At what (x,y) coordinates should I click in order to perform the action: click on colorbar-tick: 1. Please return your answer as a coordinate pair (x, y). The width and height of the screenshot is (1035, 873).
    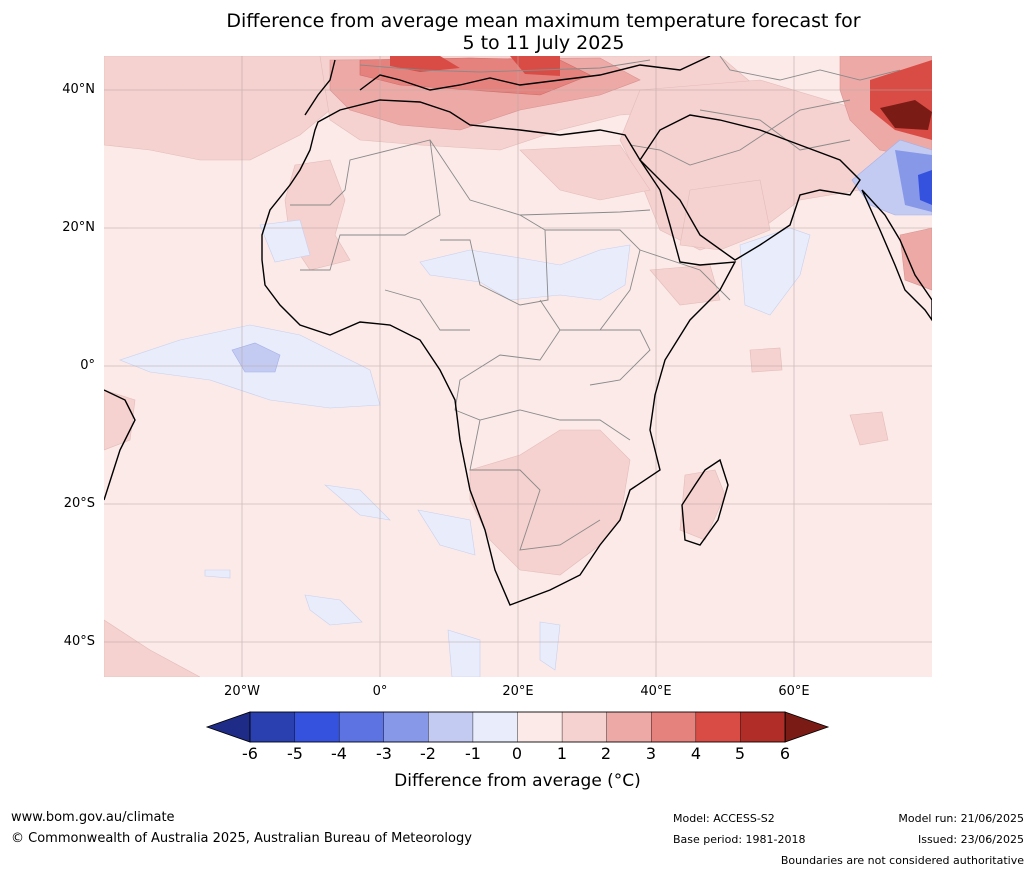
    Looking at the image, I should click on (562, 753).